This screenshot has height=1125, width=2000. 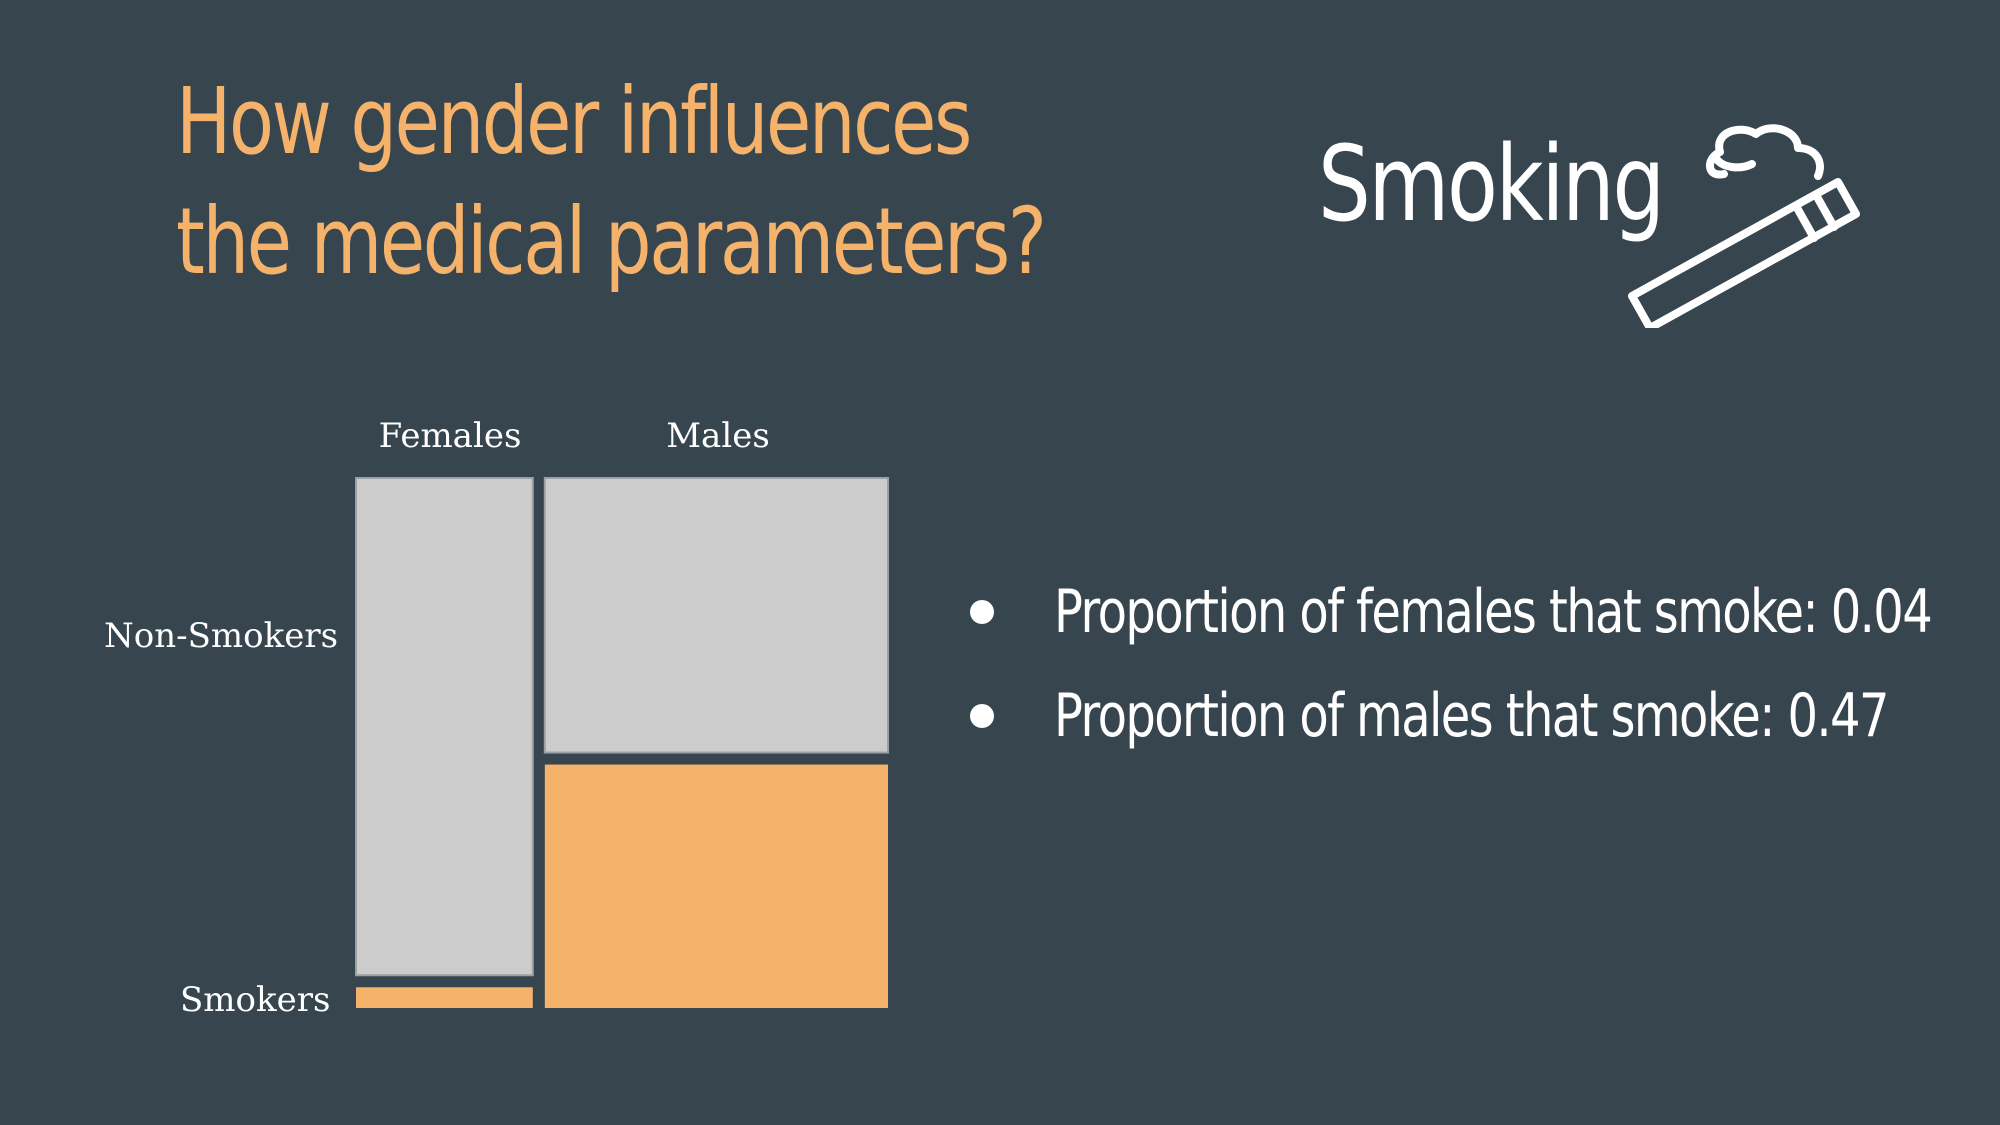 I want to click on title-line-1: How gender influences, so click(x=574, y=121).